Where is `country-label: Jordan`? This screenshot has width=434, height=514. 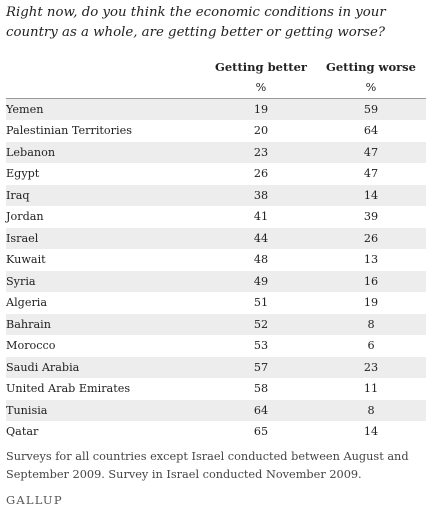 country-label: Jordan is located at coordinates (106, 217).